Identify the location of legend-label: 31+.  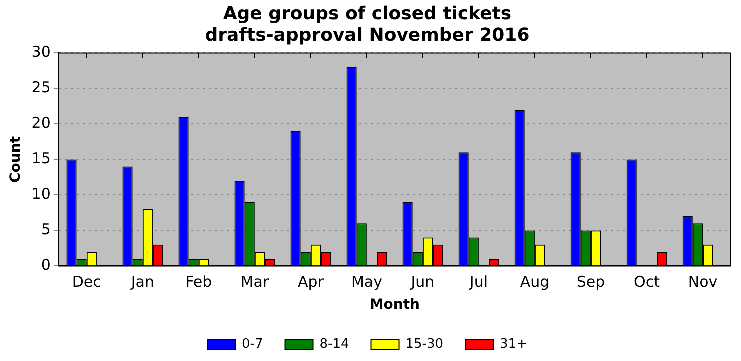
(514, 344).